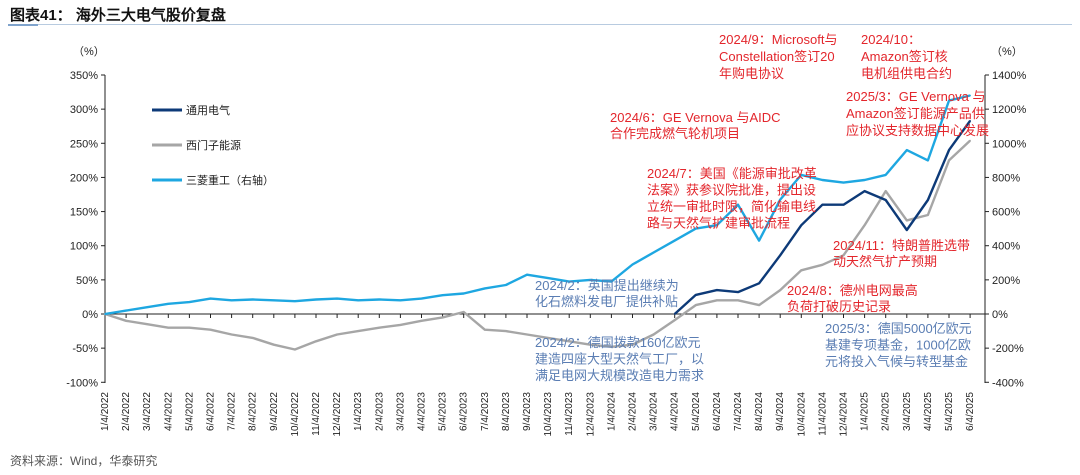 This screenshot has height=475, width=1080. I want to click on left-tick-label: 100%, so click(84, 247).